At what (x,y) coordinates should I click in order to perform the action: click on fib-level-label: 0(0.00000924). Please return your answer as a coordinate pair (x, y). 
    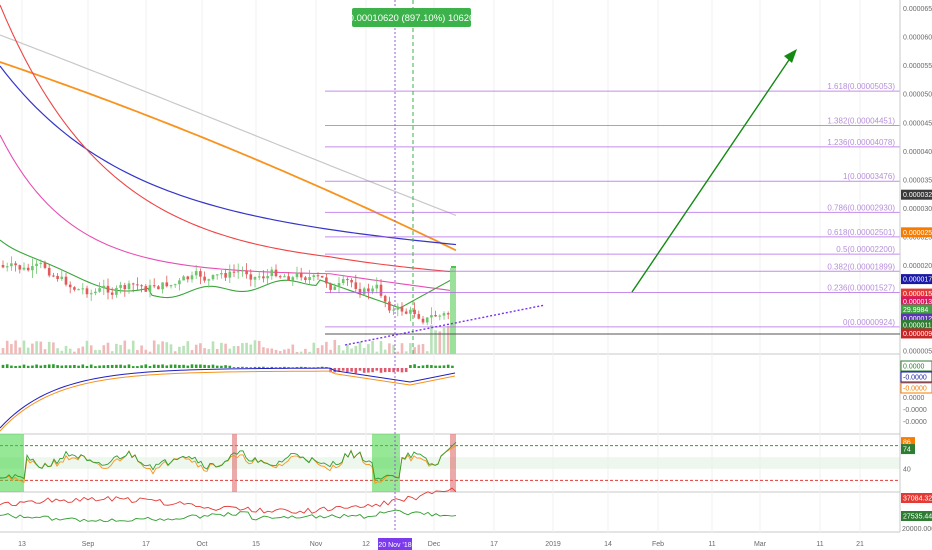
    Looking at the image, I should click on (869, 322).